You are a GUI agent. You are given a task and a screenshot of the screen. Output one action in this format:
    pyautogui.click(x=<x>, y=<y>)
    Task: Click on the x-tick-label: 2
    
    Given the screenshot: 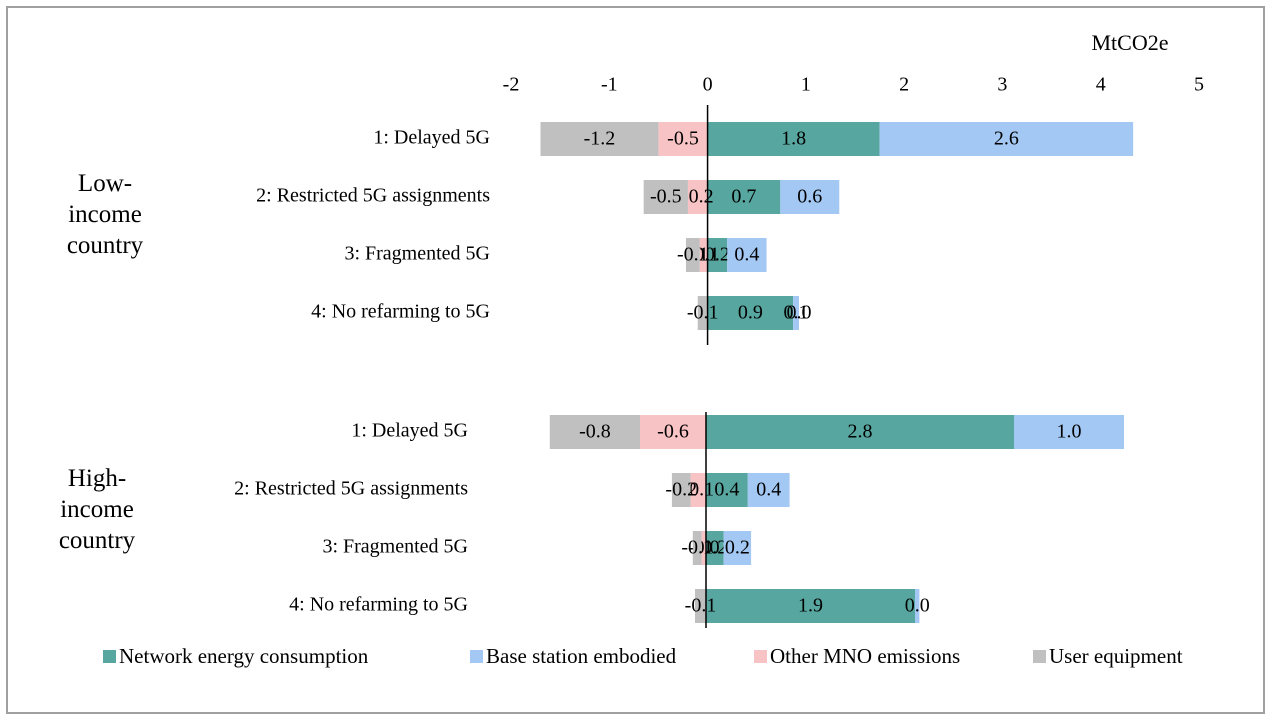 What is the action you would take?
    pyautogui.click(x=904, y=85)
    